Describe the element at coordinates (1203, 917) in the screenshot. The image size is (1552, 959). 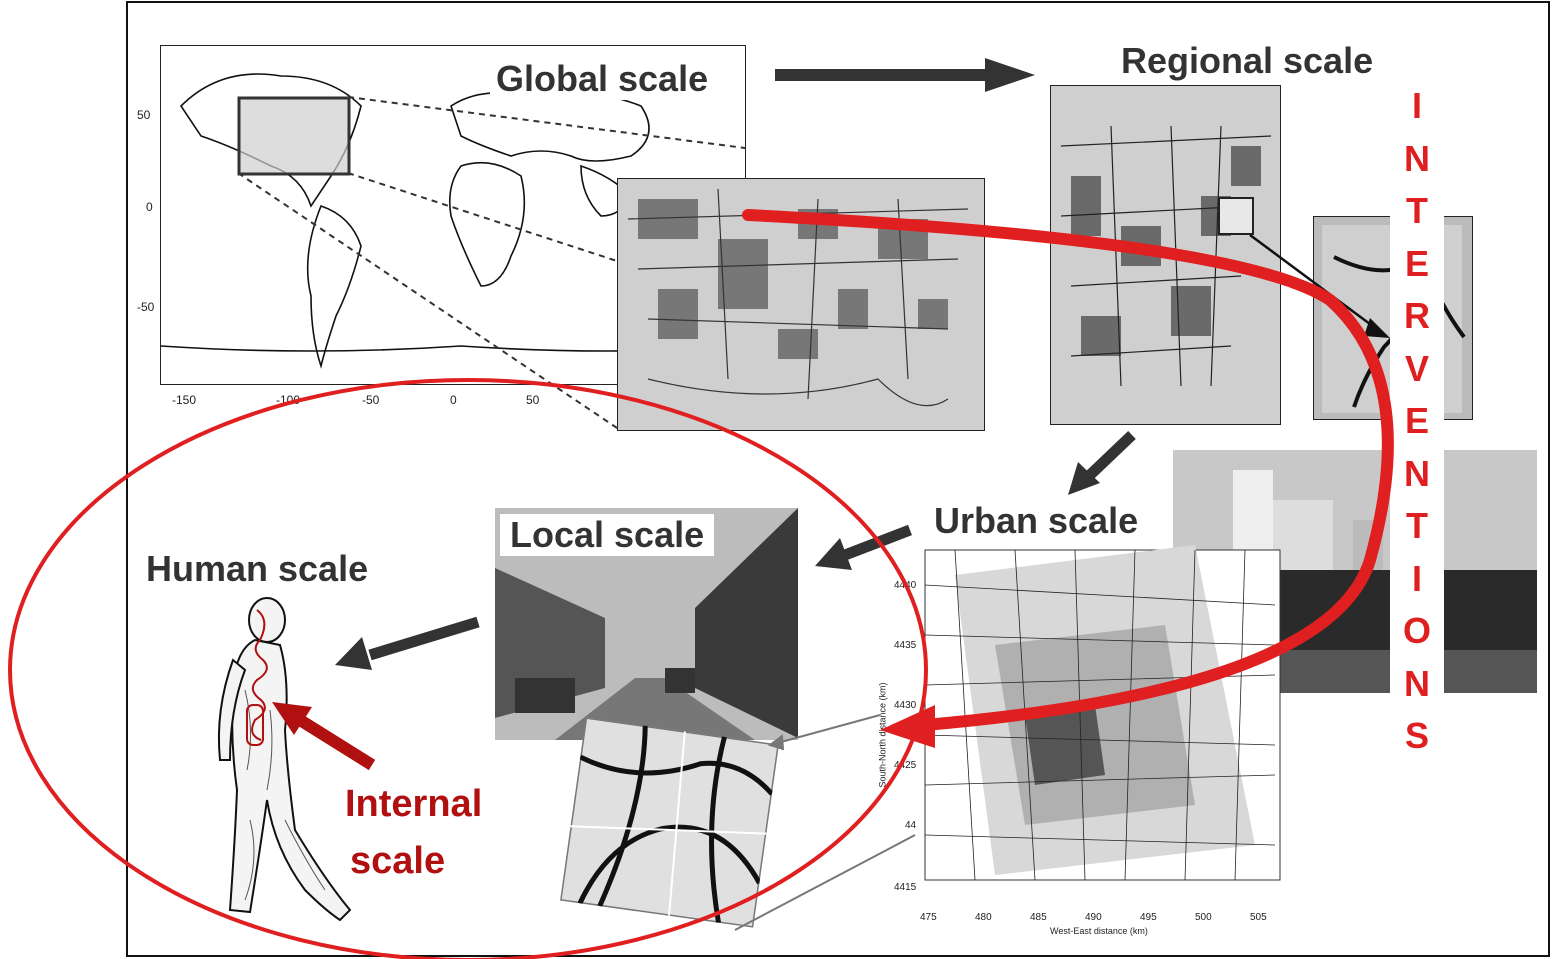
I see `urban-x-tick: 500` at that location.